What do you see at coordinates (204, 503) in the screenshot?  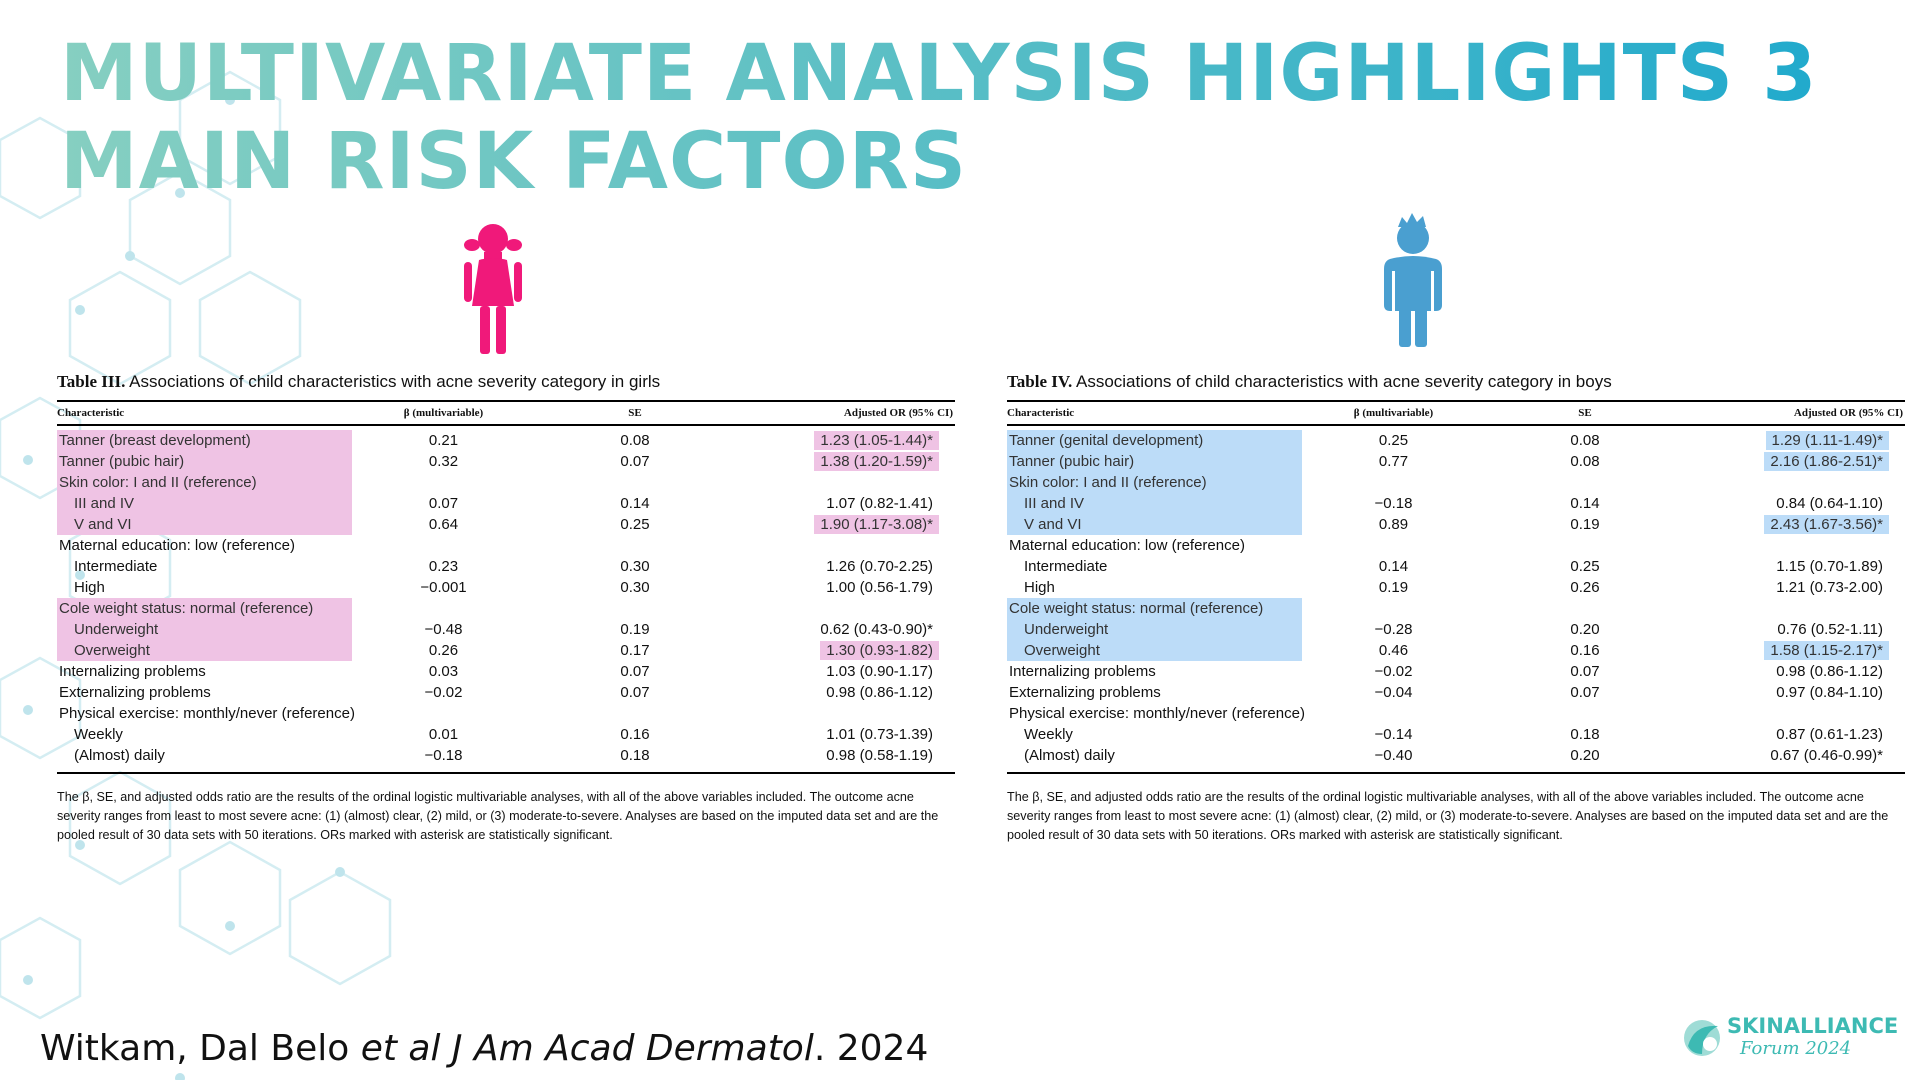 I see `characteristic-label: III and IV` at bounding box center [204, 503].